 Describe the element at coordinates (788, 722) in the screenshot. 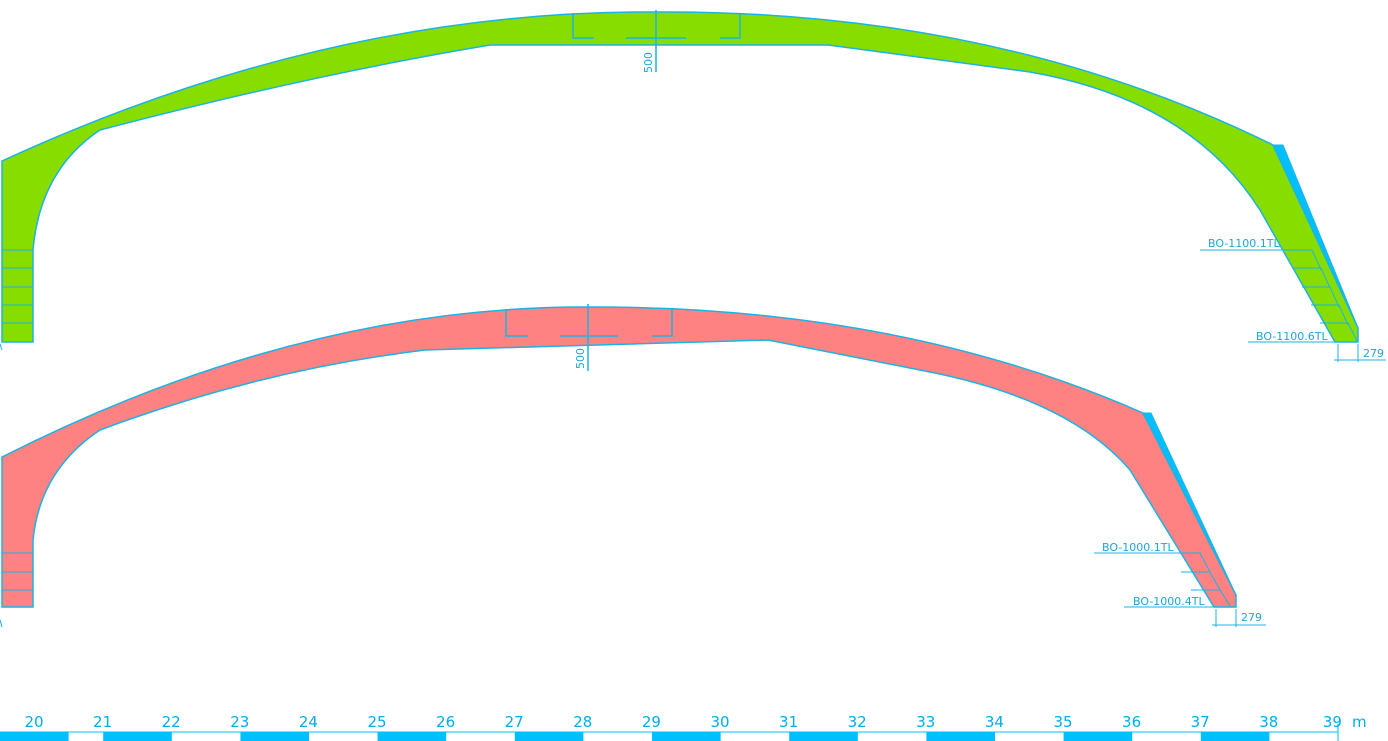

I see `scale-number: 31` at that location.